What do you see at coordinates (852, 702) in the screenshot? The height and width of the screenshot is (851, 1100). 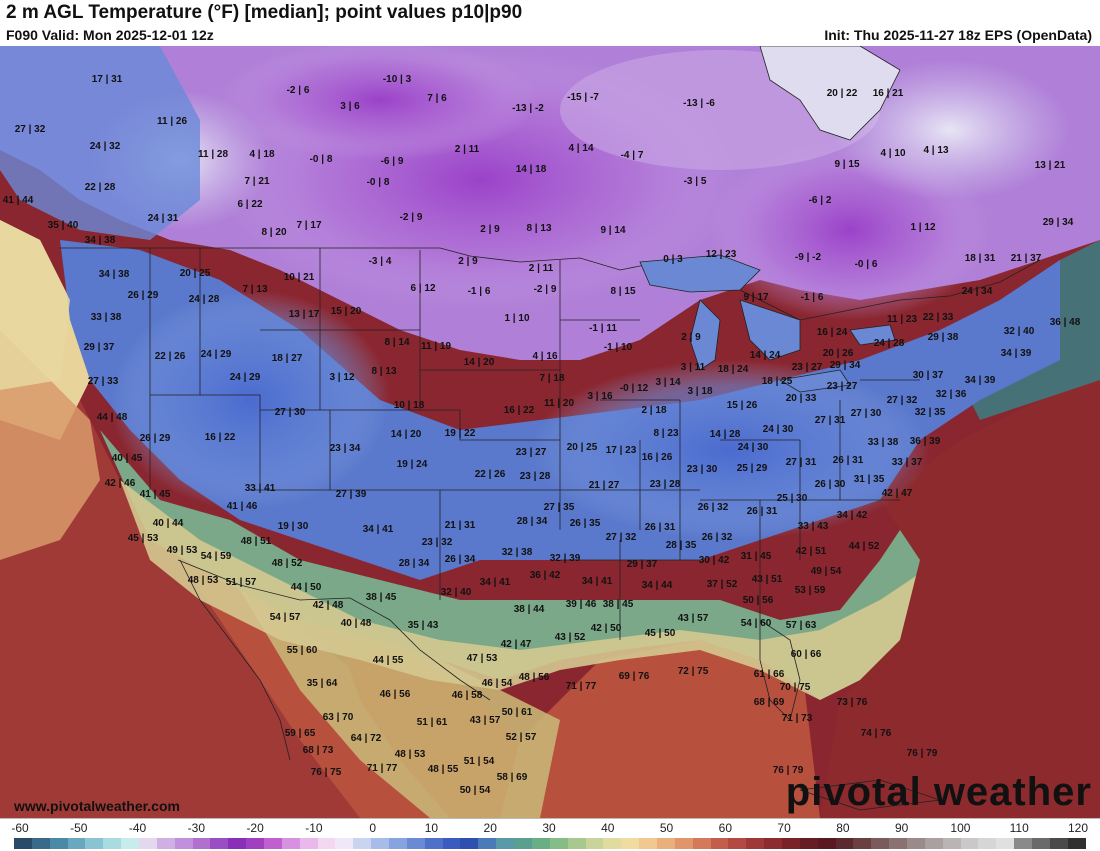 I see `point-value: 73 | 76` at bounding box center [852, 702].